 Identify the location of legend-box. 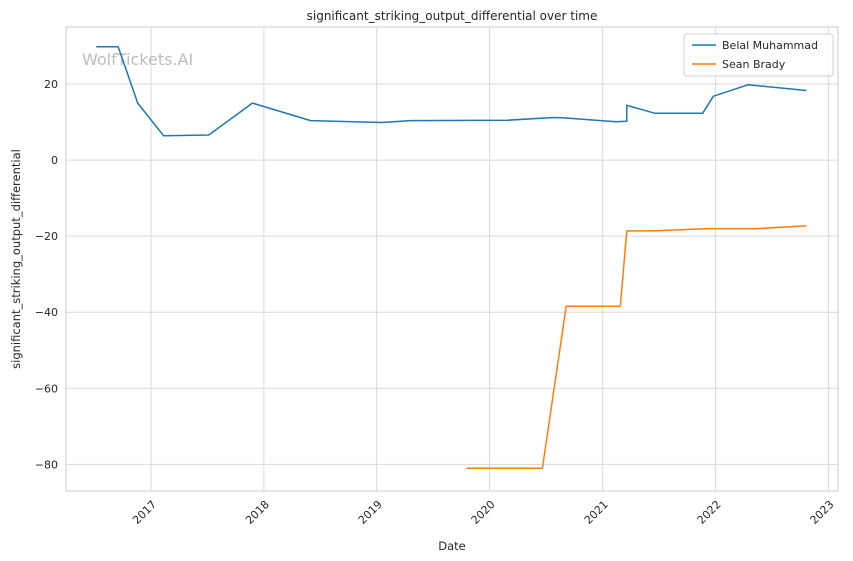
(758, 55).